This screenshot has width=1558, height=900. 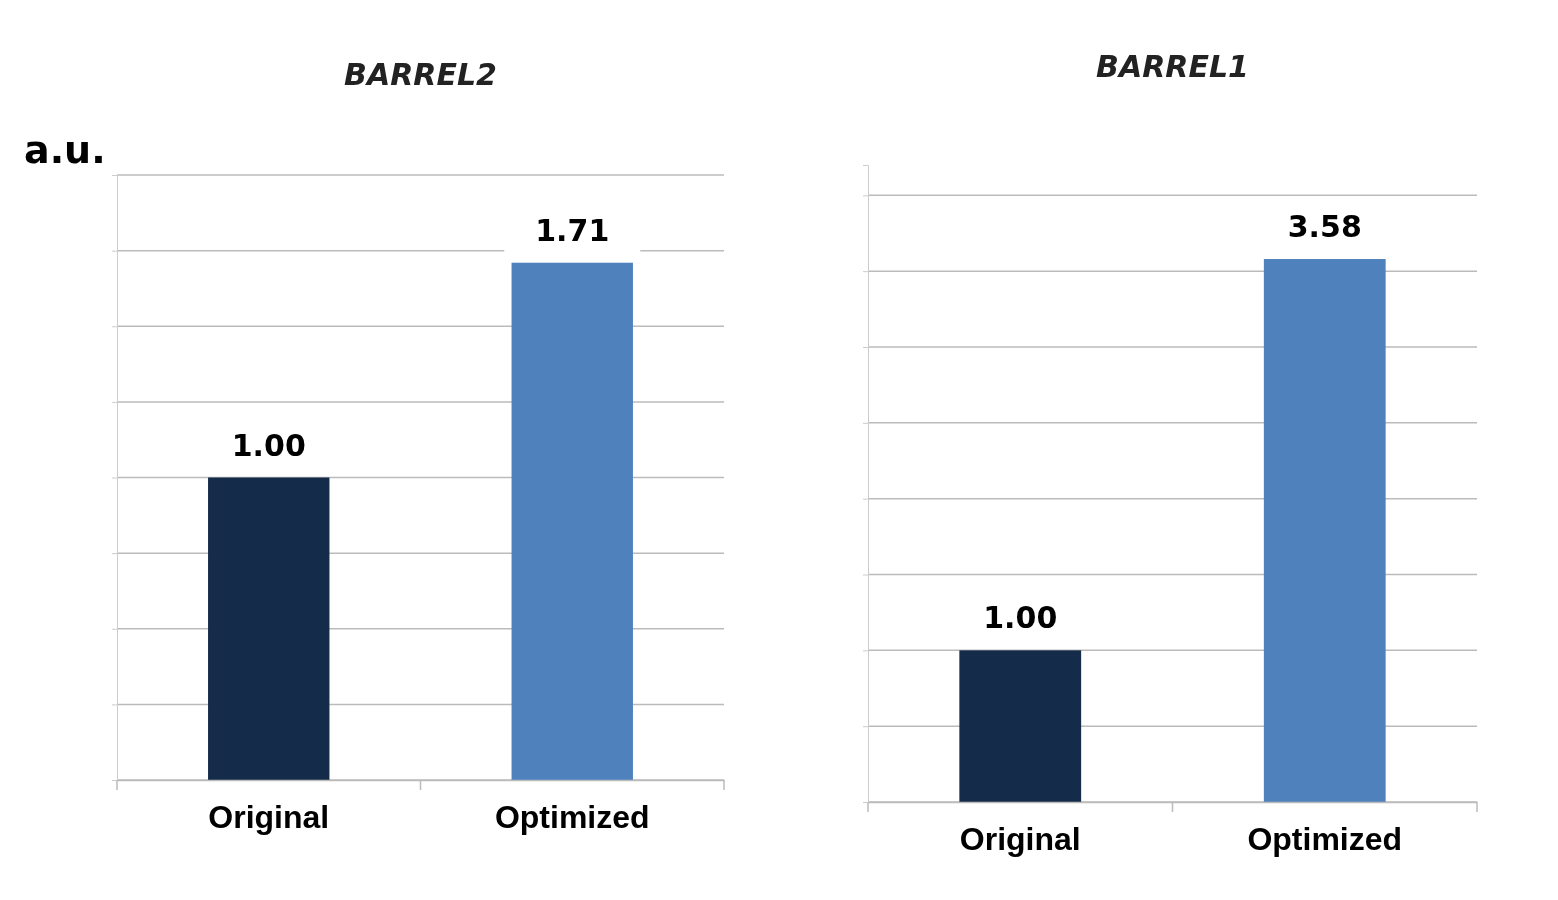 What do you see at coordinates (420, 74) in the screenshot?
I see `chart-title: BARREL2` at bounding box center [420, 74].